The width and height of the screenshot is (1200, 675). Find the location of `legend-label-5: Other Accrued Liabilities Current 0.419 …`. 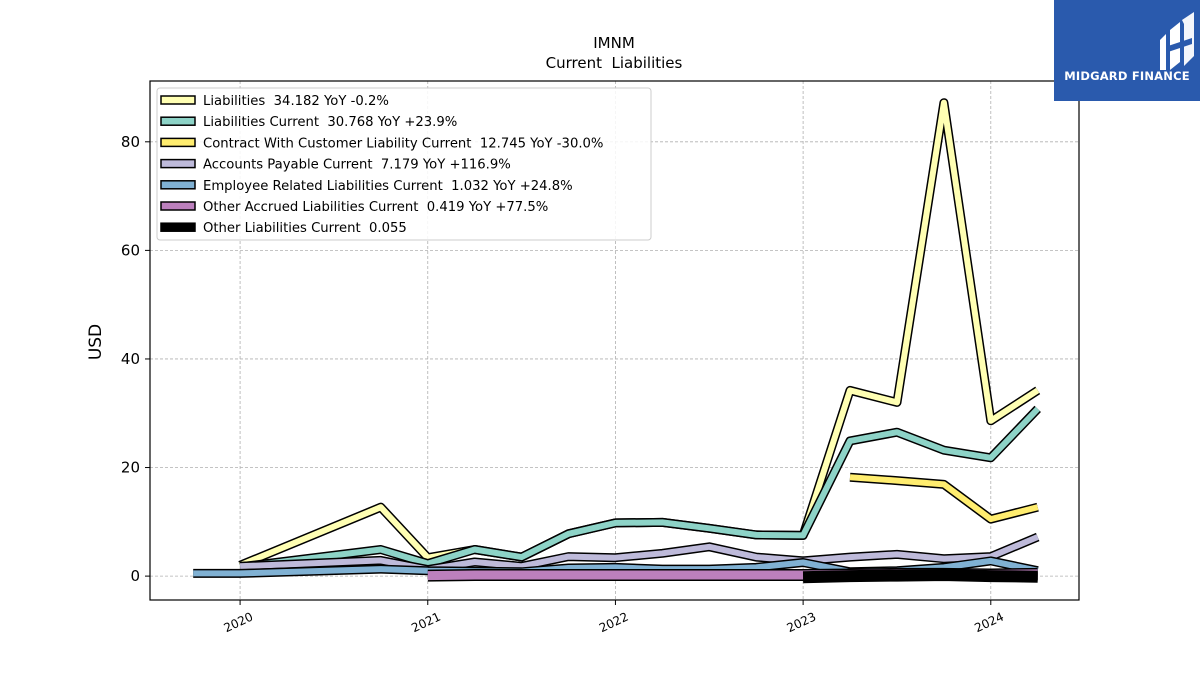

legend-label-5: Other Accrued Liabilities Current 0.419 … is located at coordinates (375, 207).